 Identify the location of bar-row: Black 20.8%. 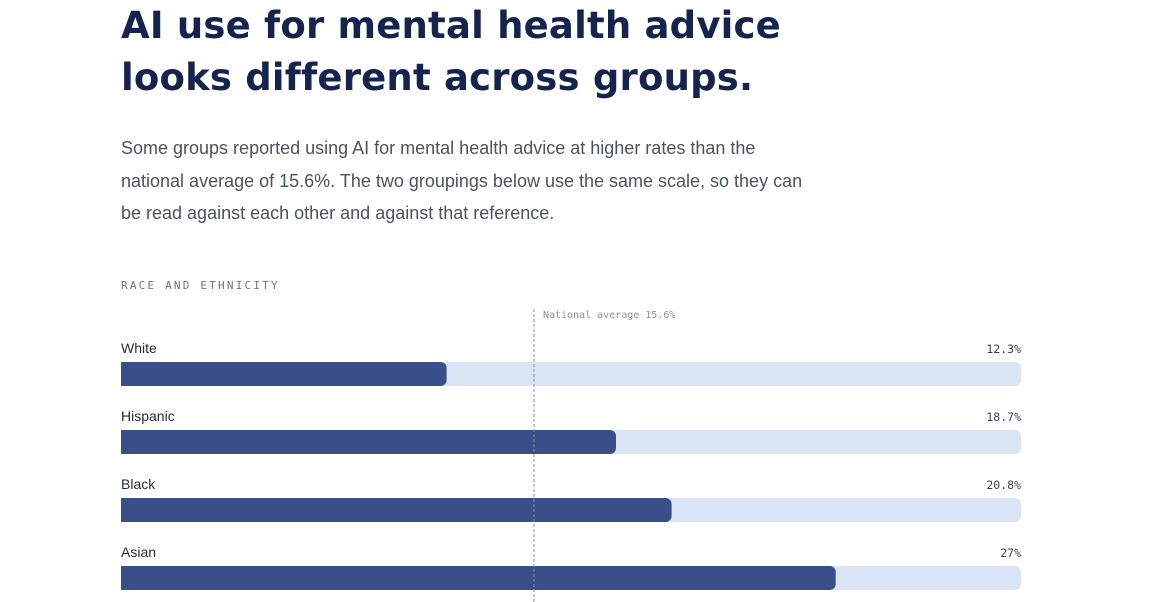
(571, 499).